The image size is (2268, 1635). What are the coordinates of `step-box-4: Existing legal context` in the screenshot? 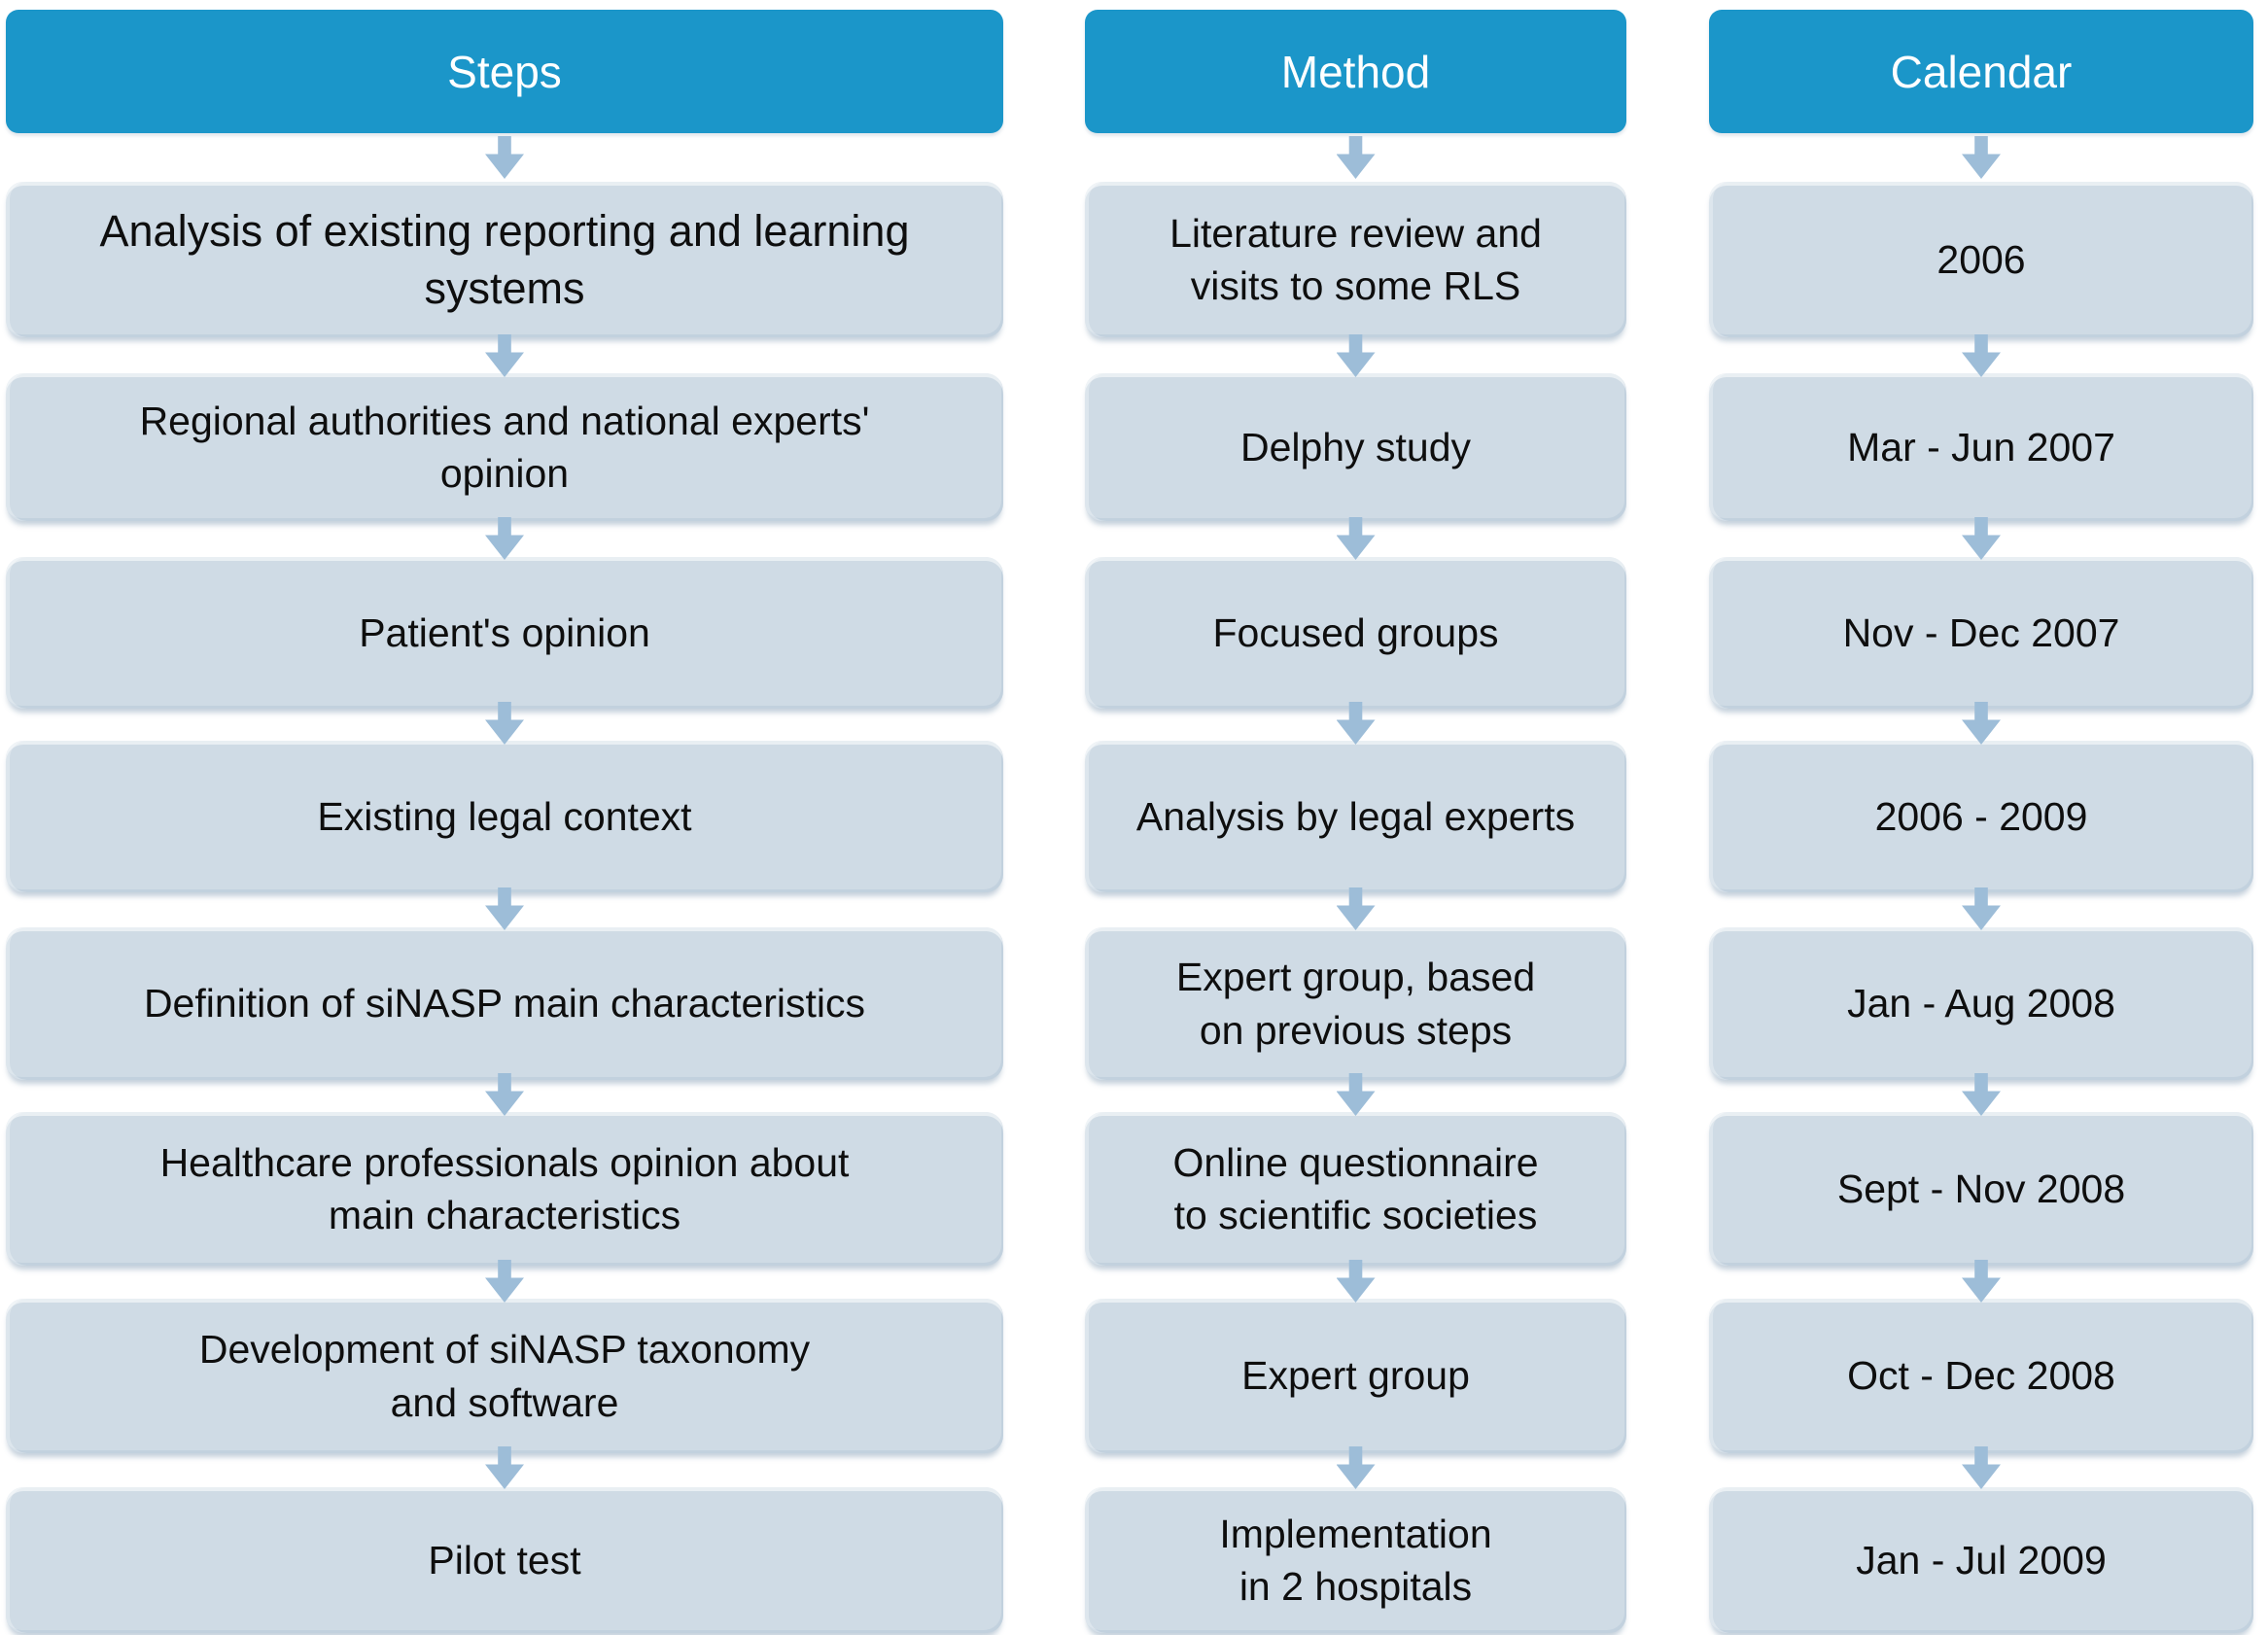 It's located at (504, 816).